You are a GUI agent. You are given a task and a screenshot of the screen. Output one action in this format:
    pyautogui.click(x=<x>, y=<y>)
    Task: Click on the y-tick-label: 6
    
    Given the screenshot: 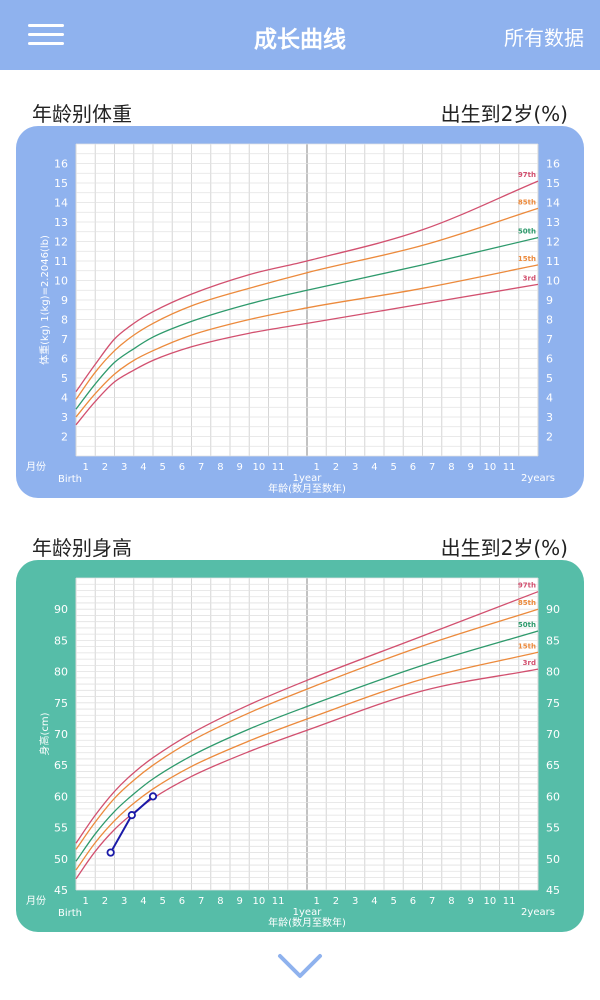 What is the action you would take?
    pyautogui.click(x=64, y=359)
    